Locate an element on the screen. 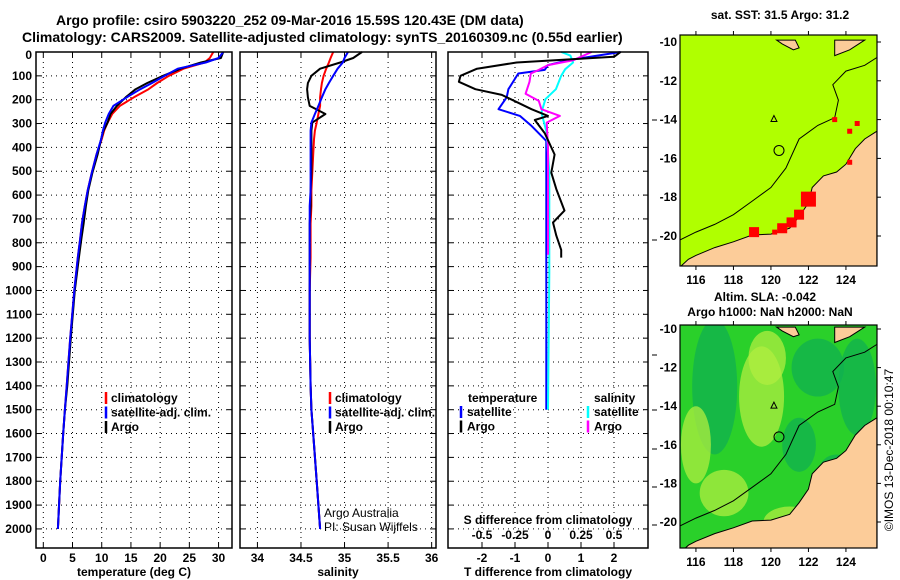  map-sst is located at coordinates (780, 150).